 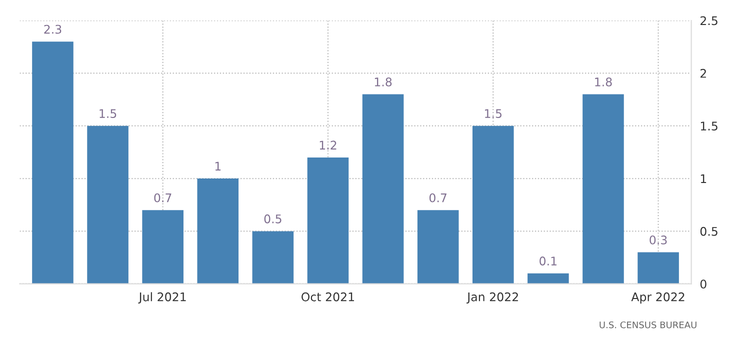 What do you see at coordinates (709, 21) in the screenshot?
I see `y-tick-label: 2.5` at bounding box center [709, 21].